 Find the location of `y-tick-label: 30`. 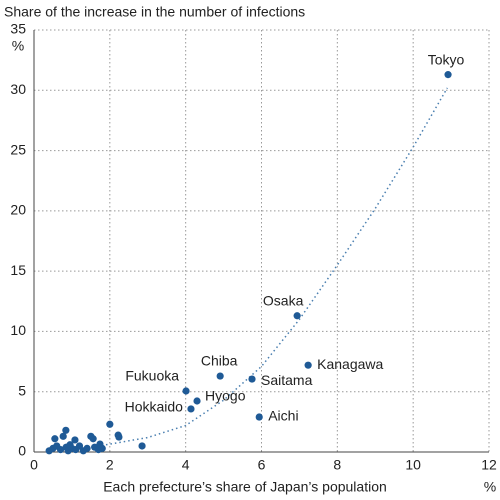

y-tick-label: 30 is located at coordinates (18, 89).